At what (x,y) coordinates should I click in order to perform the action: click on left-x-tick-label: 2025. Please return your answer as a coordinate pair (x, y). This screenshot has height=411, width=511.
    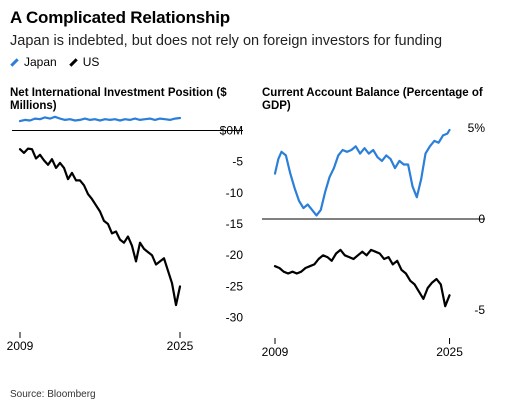
    Looking at the image, I should click on (180, 346).